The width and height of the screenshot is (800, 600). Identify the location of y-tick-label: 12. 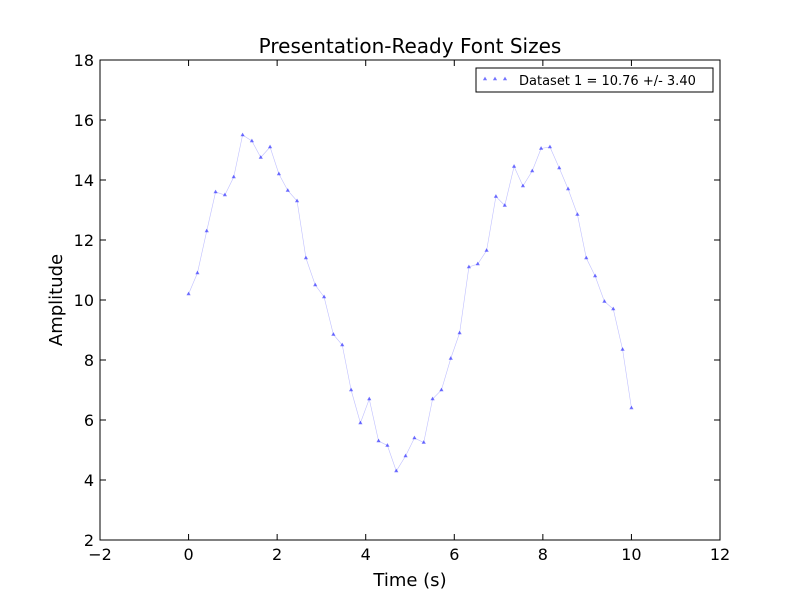
(84, 240).